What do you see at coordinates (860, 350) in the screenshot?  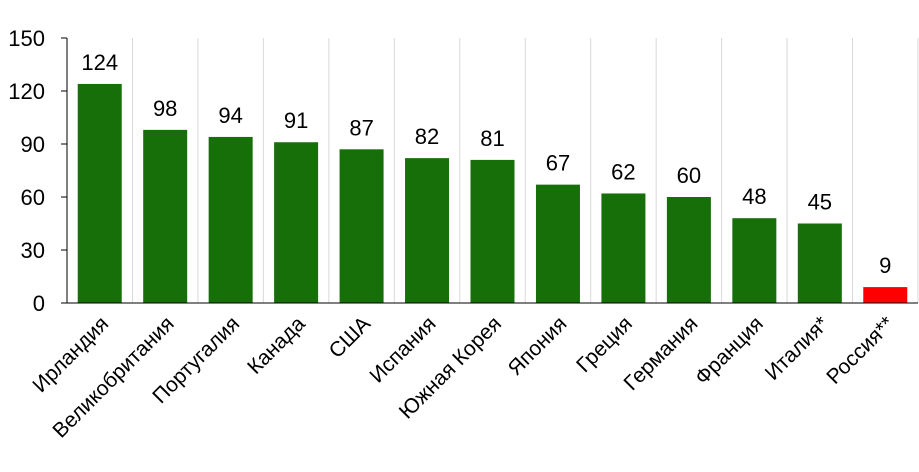 I see `x-tick-label: Россия**` at bounding box center [860, 350].